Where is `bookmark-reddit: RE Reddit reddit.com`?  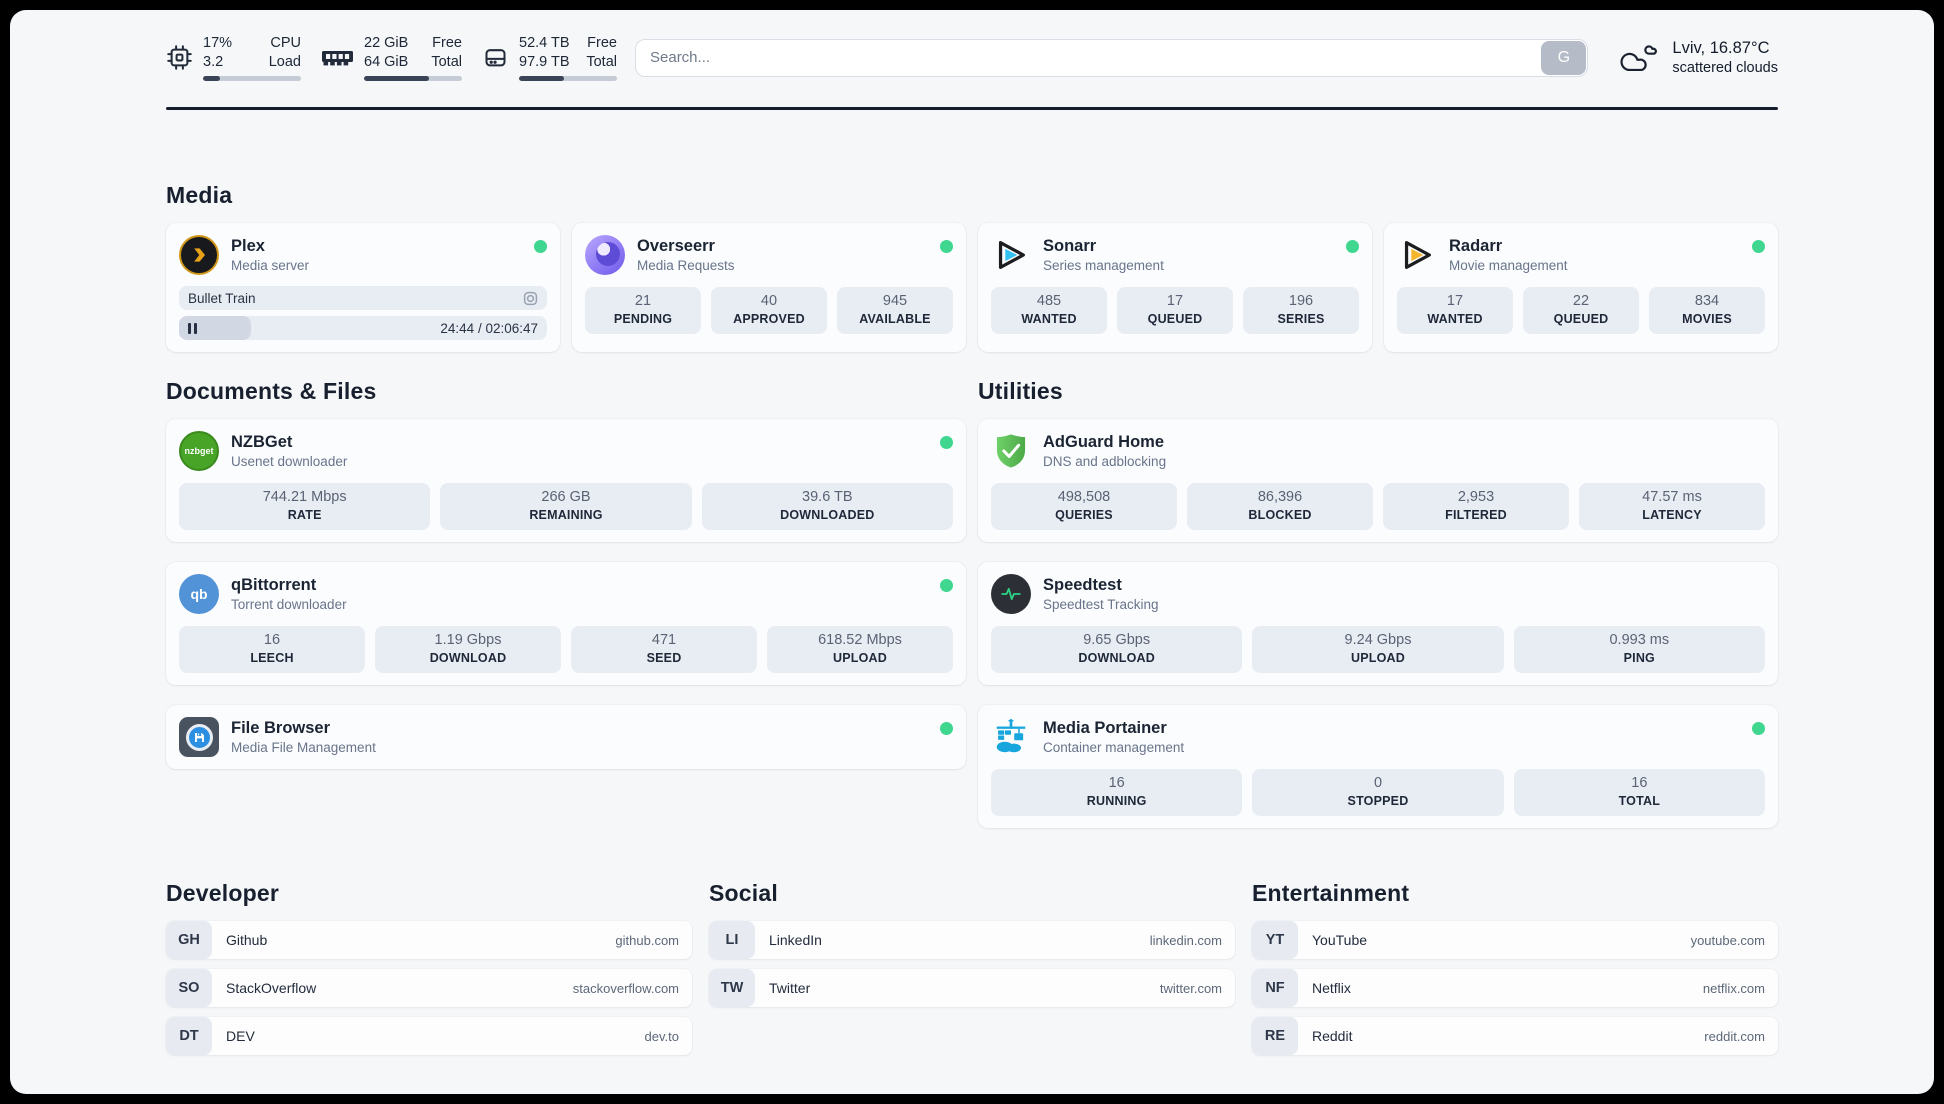 bookmark-reddit: RE Reddit reddit.com is located at coordinates (1515, 1036).